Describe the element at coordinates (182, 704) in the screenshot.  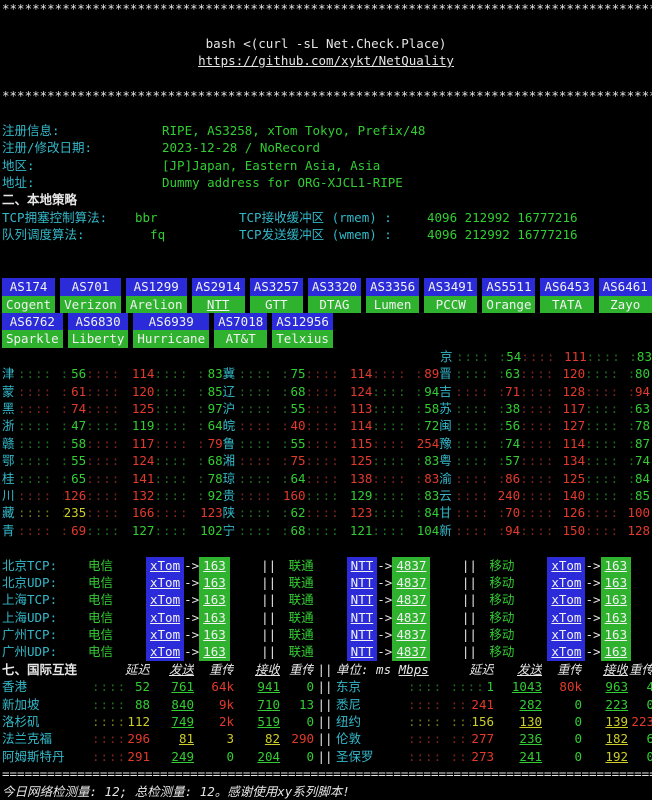
I see `send-value: 840` at that location.